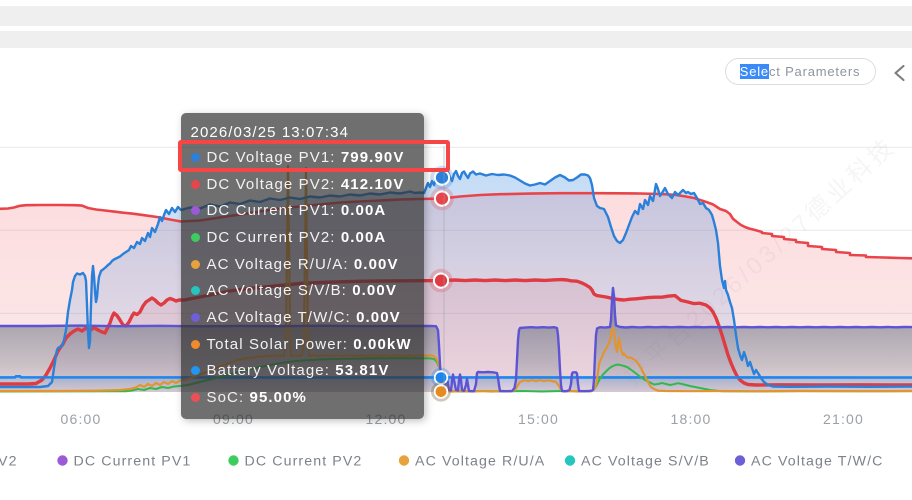  What do you see at coordinates (80, 419) in the screenshot?
I see `svg-text: 06:00` at bounding box center [80, 419].